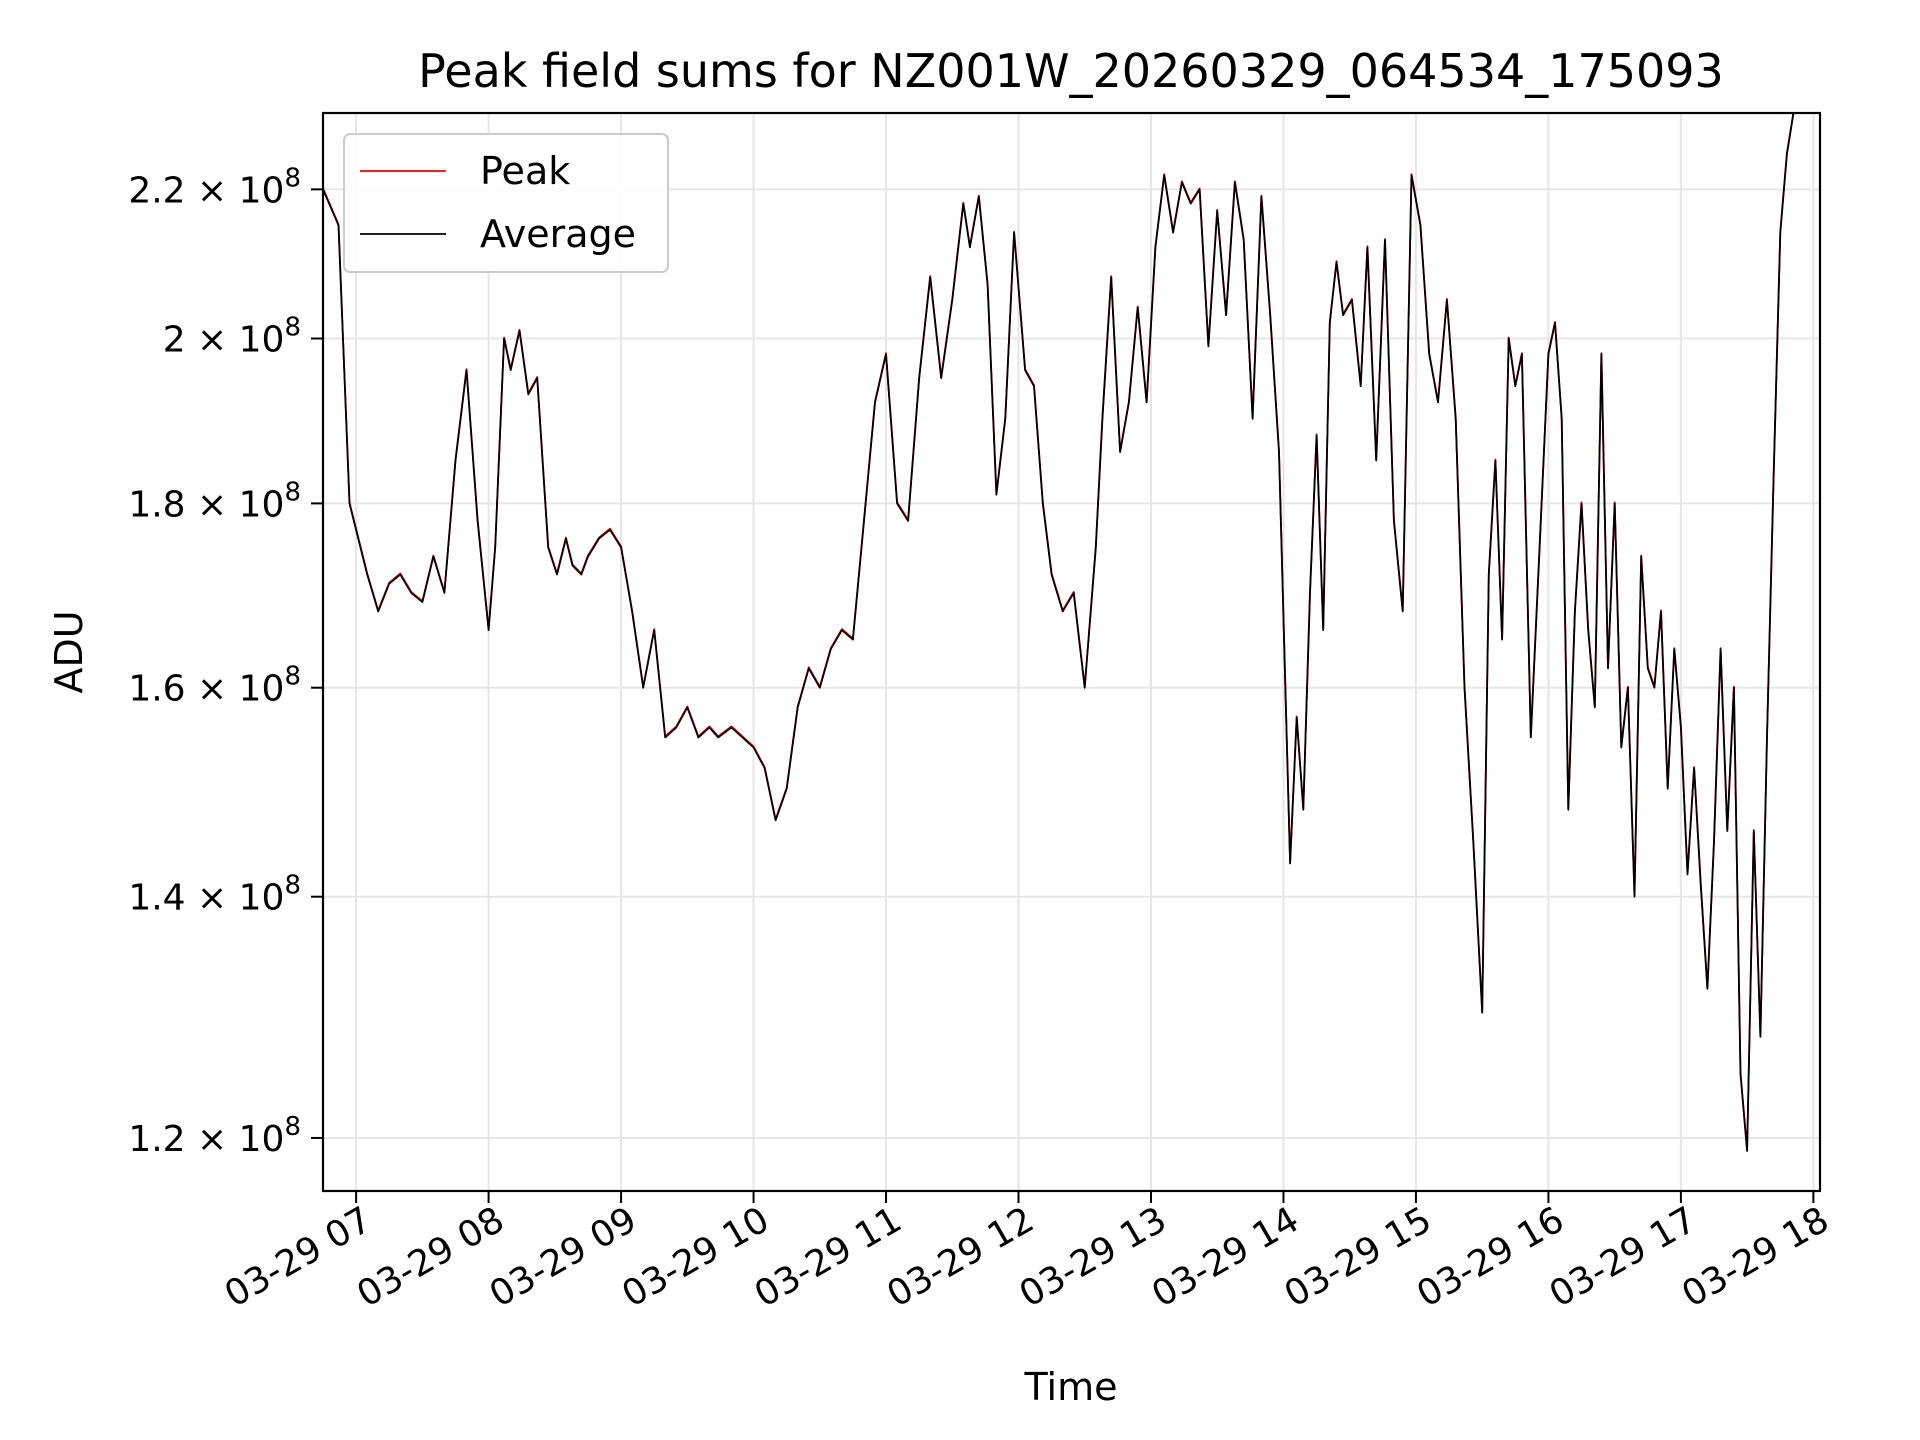 The image size is (1920, 1440). I want to click on legend-peak-label: Peak, so click(525, 171).